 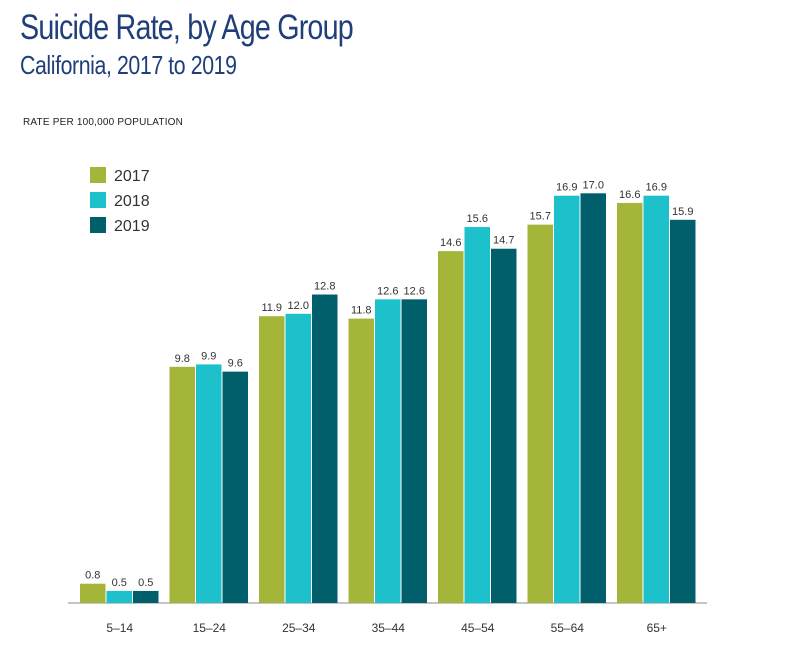 I want to click on data-label: 14.6, so click(x=450, y=243).